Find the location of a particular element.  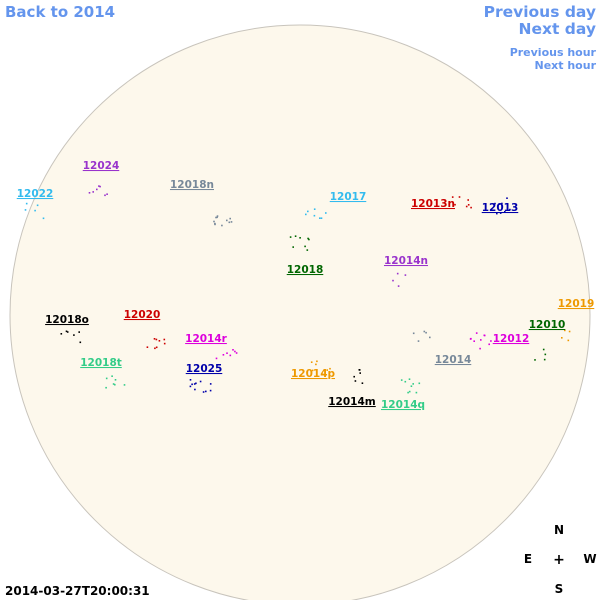

region-label: 12018o is located at coordinates (67, 320).